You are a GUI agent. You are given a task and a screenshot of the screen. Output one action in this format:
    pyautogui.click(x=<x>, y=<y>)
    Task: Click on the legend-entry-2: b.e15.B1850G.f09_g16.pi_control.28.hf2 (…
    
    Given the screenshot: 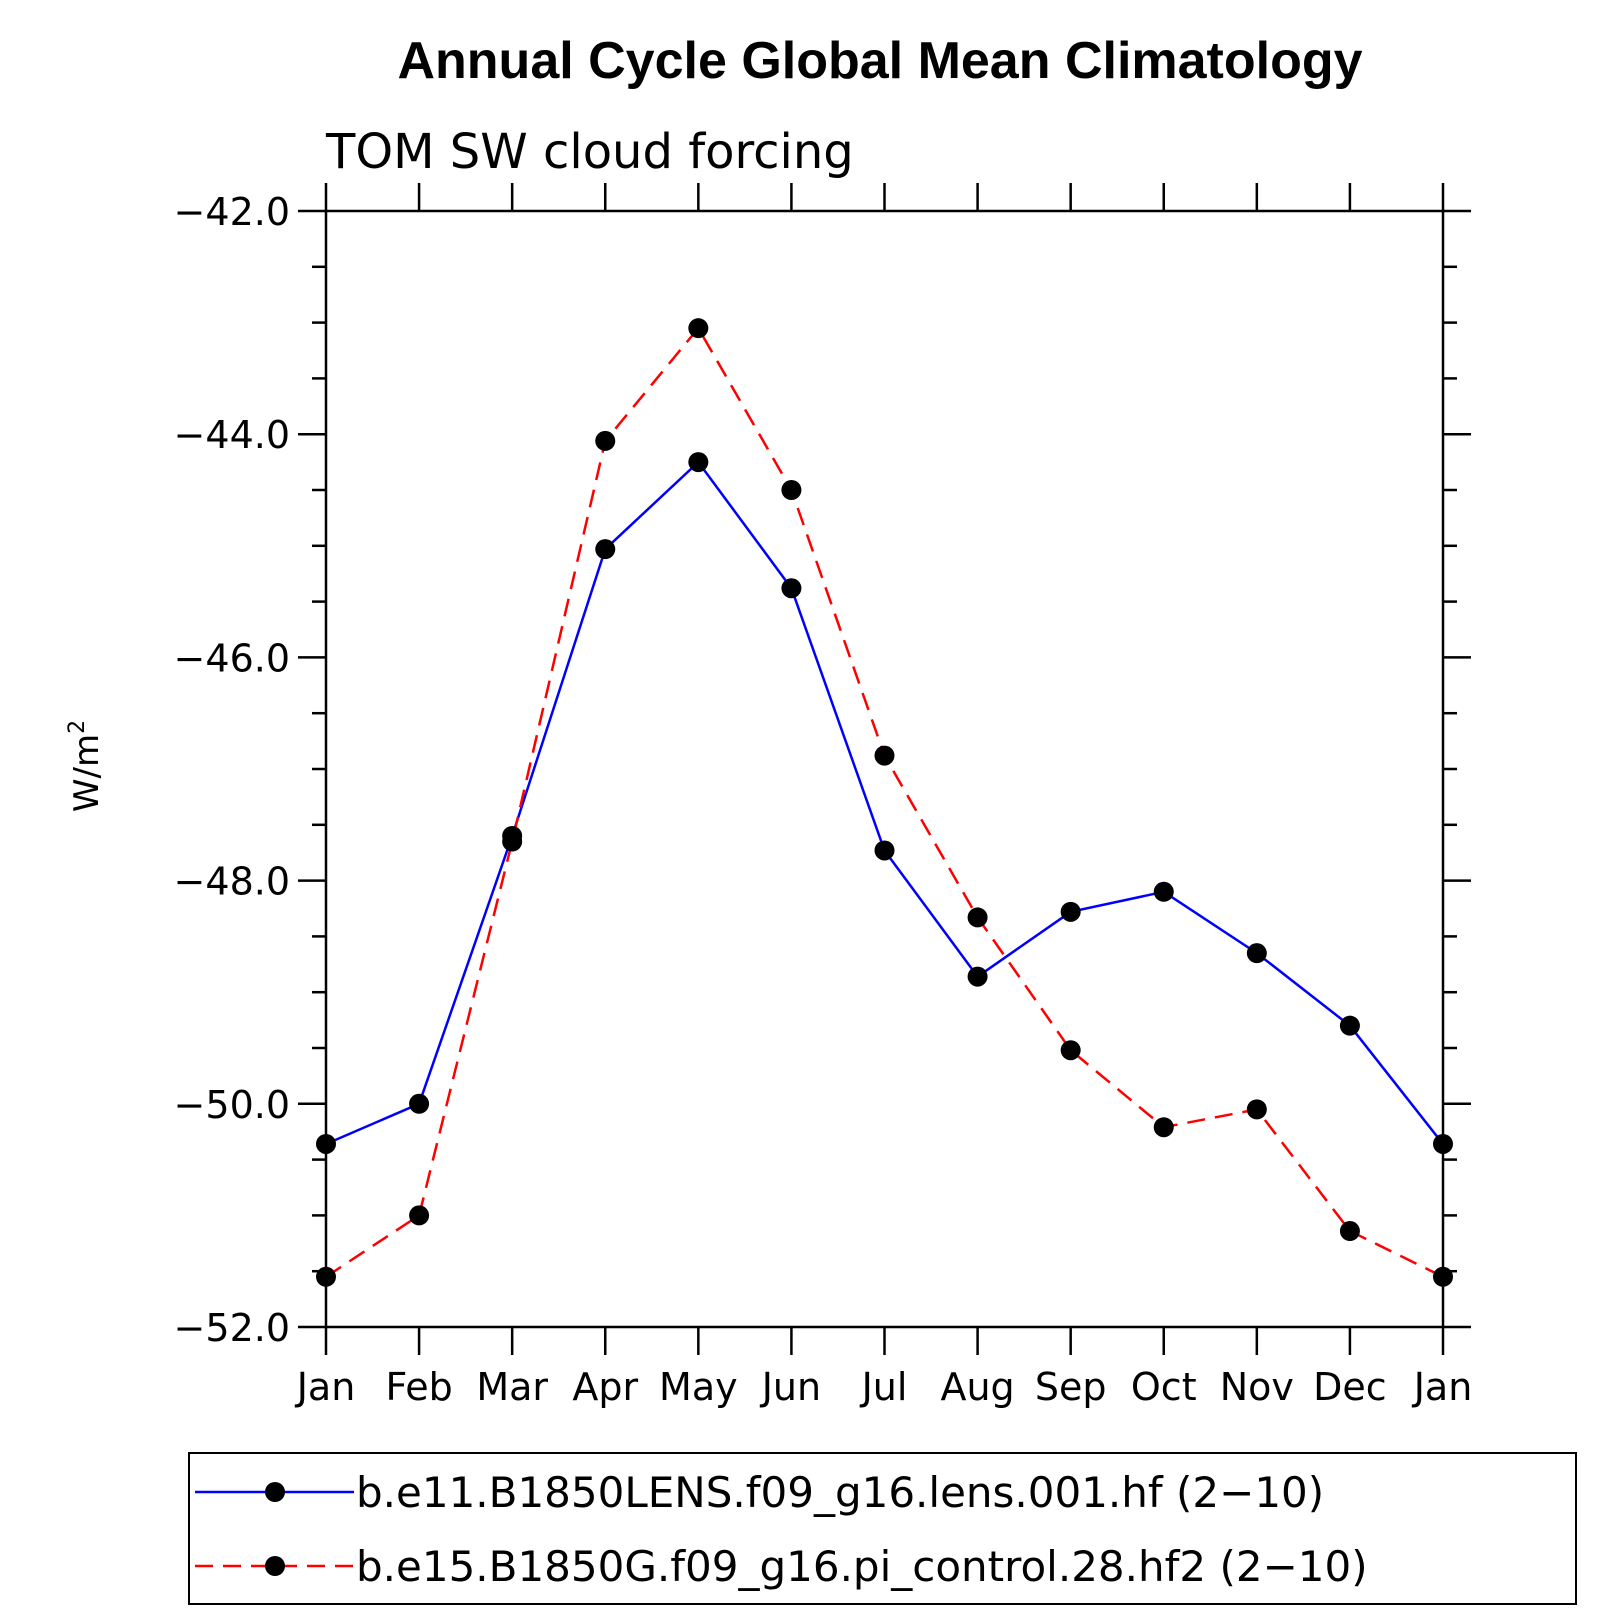 What is the action you would take?
    pyautogui.click(x=781, y=1566)
    